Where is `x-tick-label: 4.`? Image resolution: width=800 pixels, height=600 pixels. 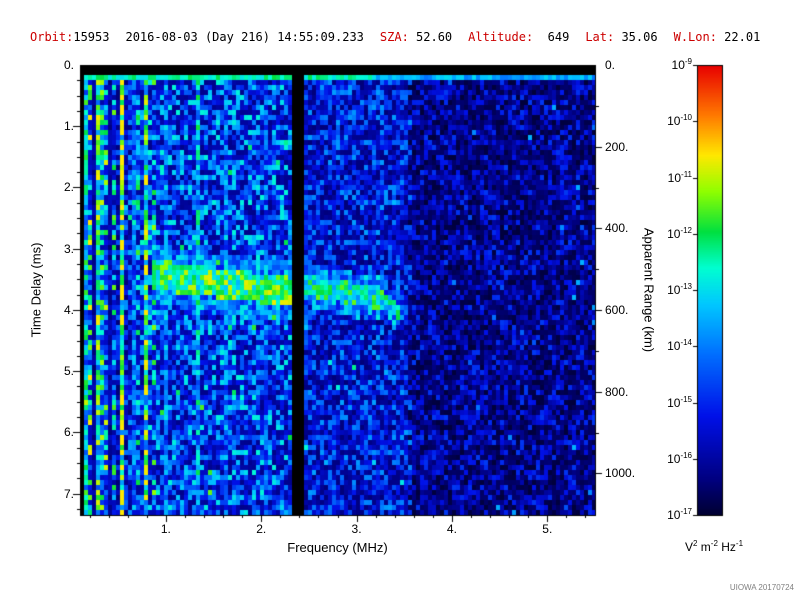
x-tick-label: 4. is located at coordinates (451, 529).